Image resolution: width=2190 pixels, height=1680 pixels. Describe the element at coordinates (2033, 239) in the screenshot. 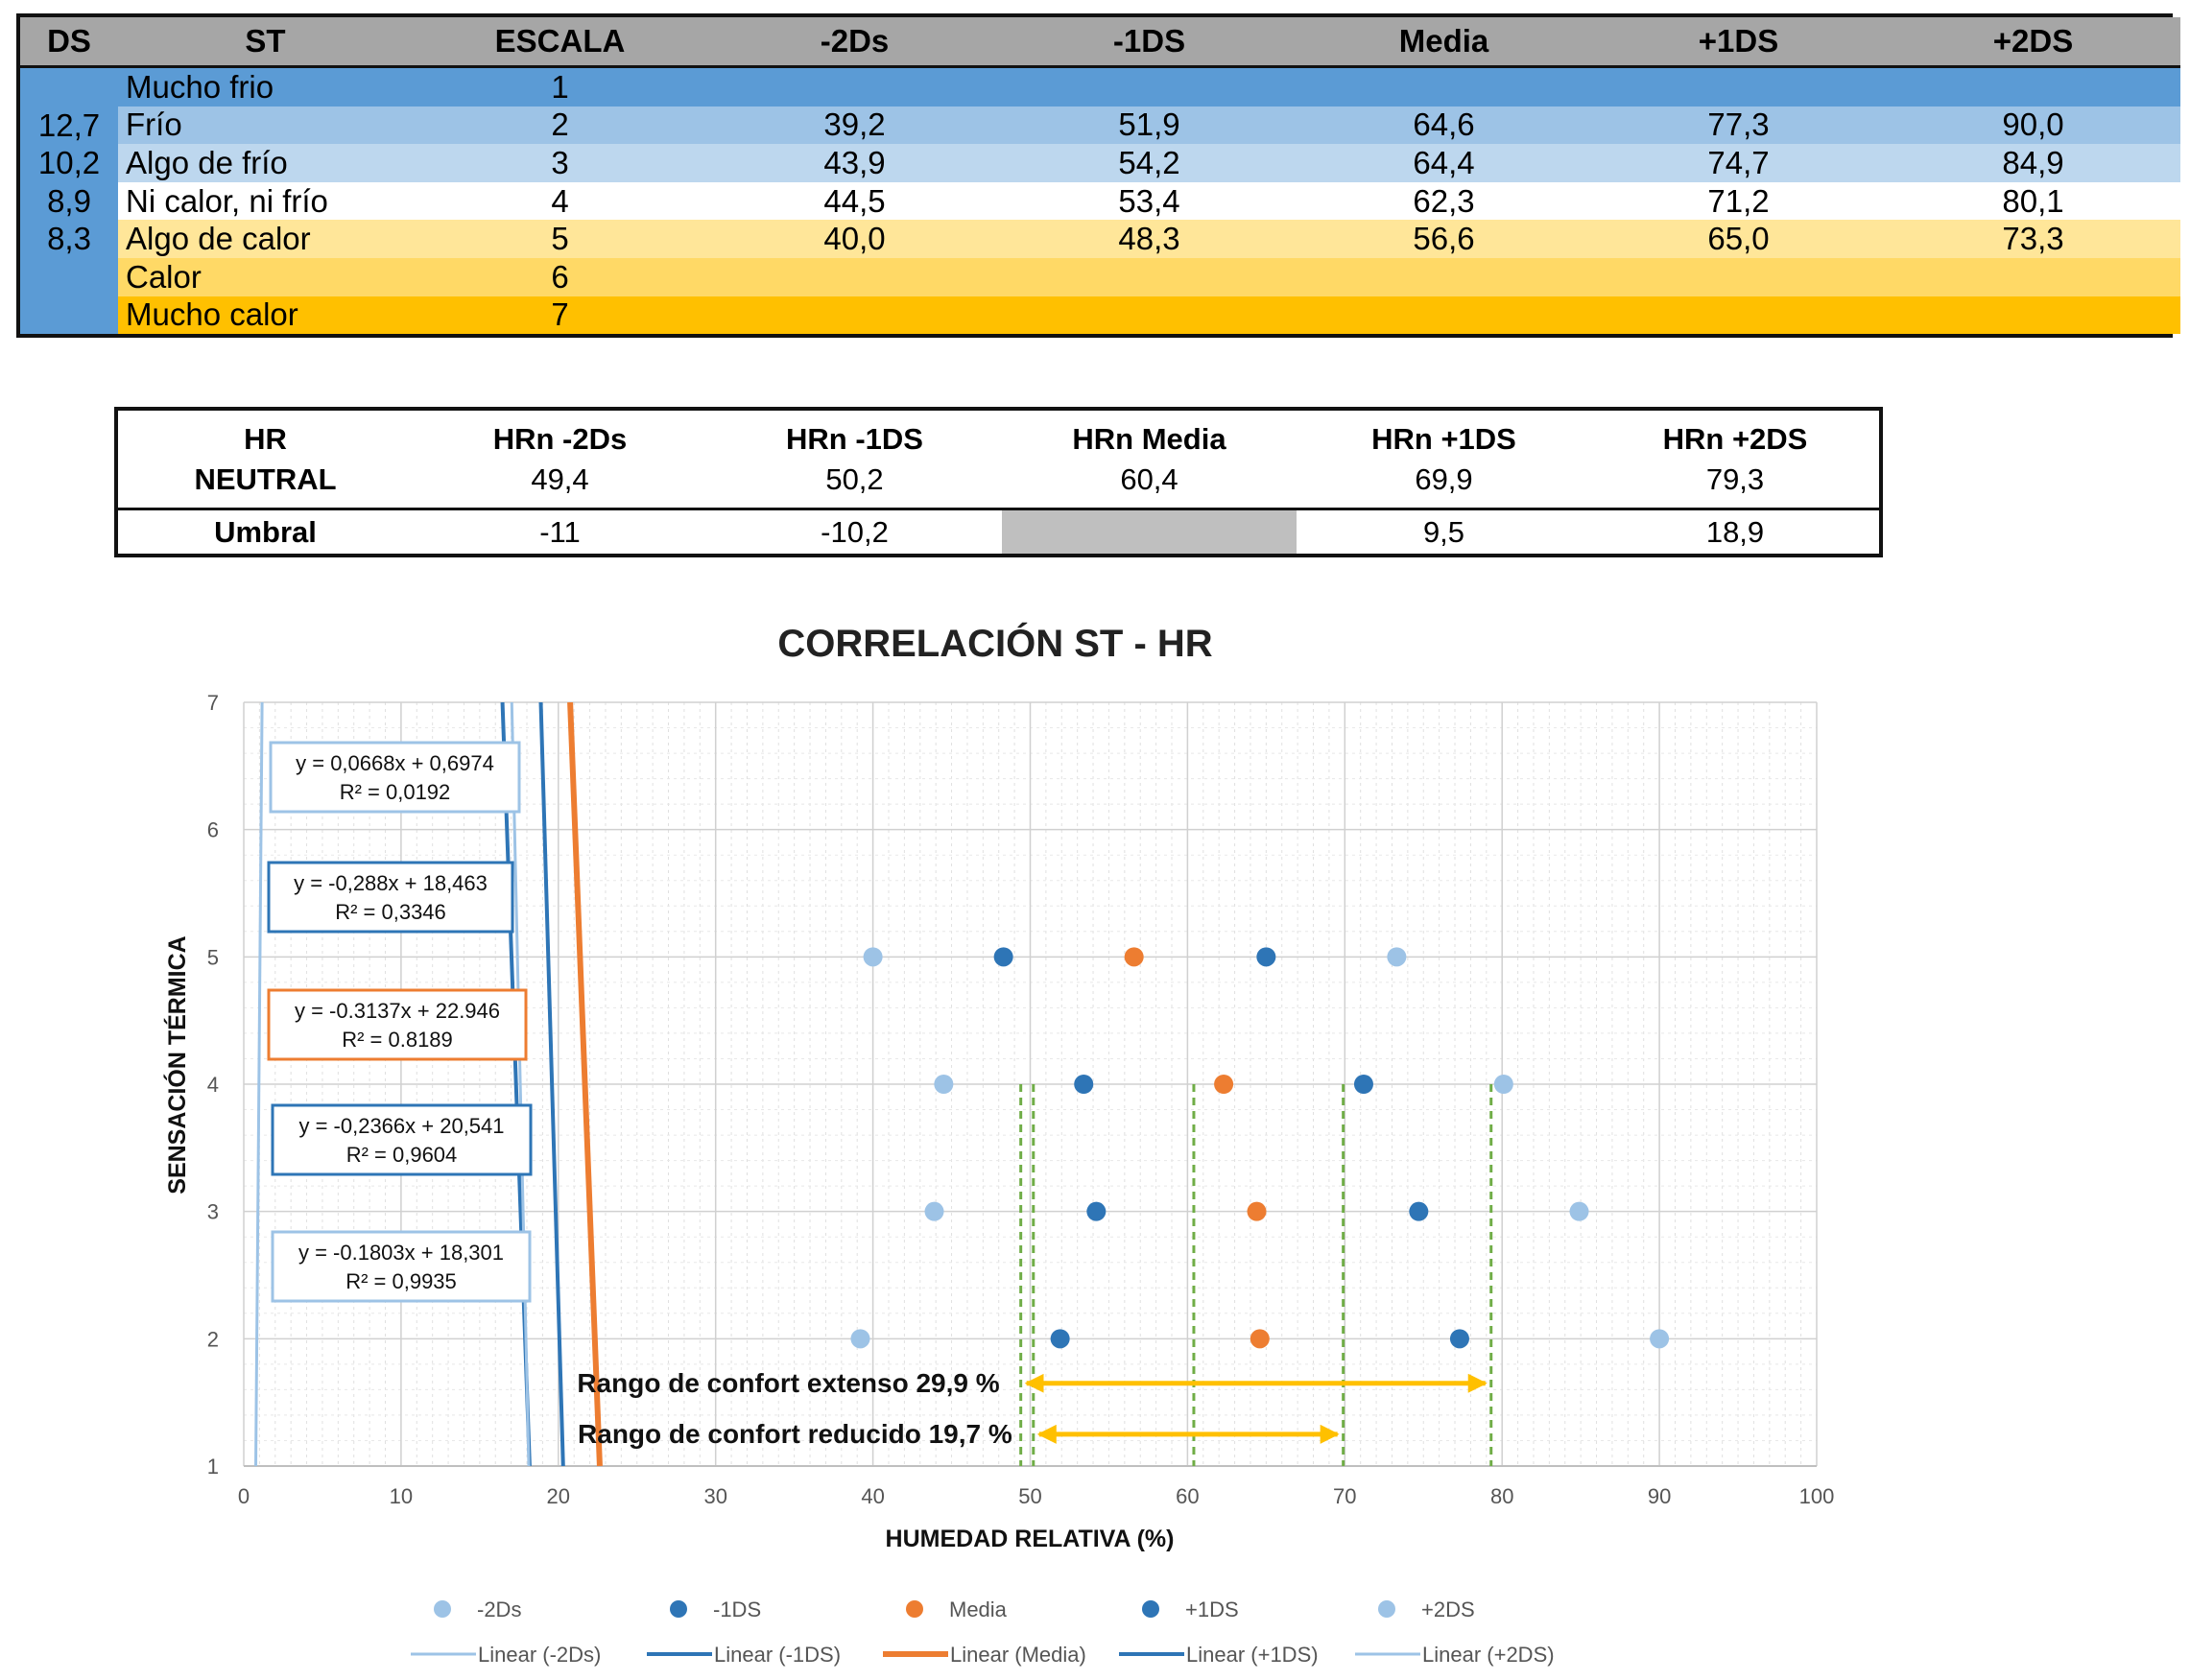

I see `p2ds-cell: 73,3` at that location.